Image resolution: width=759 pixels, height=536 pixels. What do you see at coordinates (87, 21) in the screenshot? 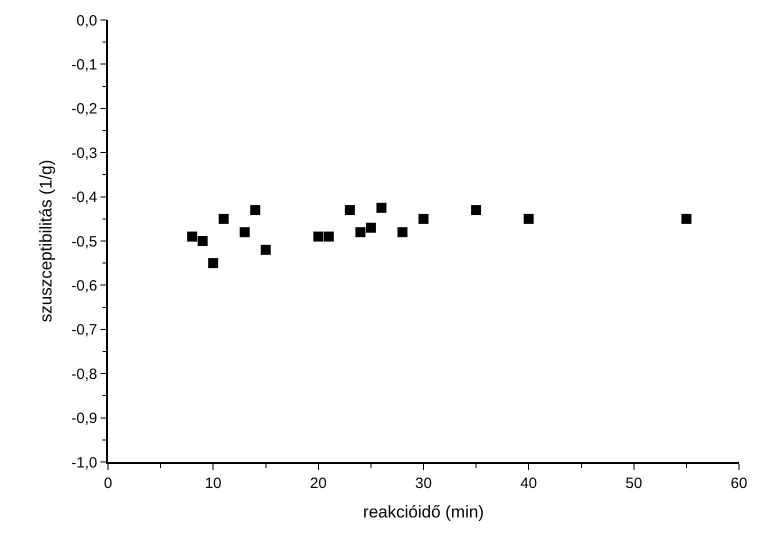
I see `y-tick-label: 0,0` at bounding box center [87, 21].